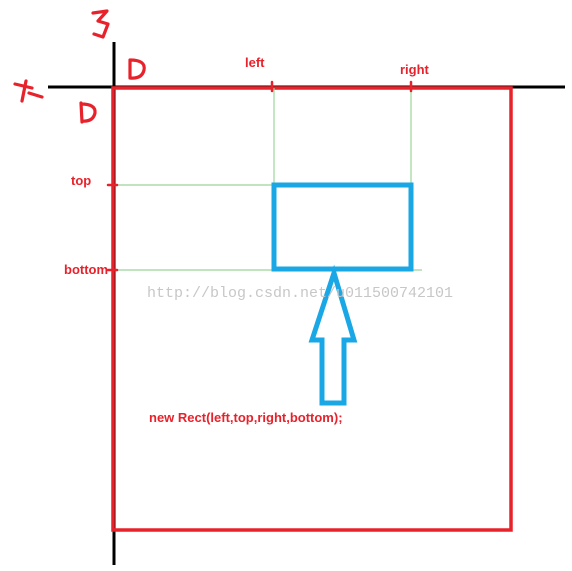 The height and width of the screenshot is (571, 572). I want to click on constructor-call-text: new Rect(left,top,right,bottom);, so click(246, 417).